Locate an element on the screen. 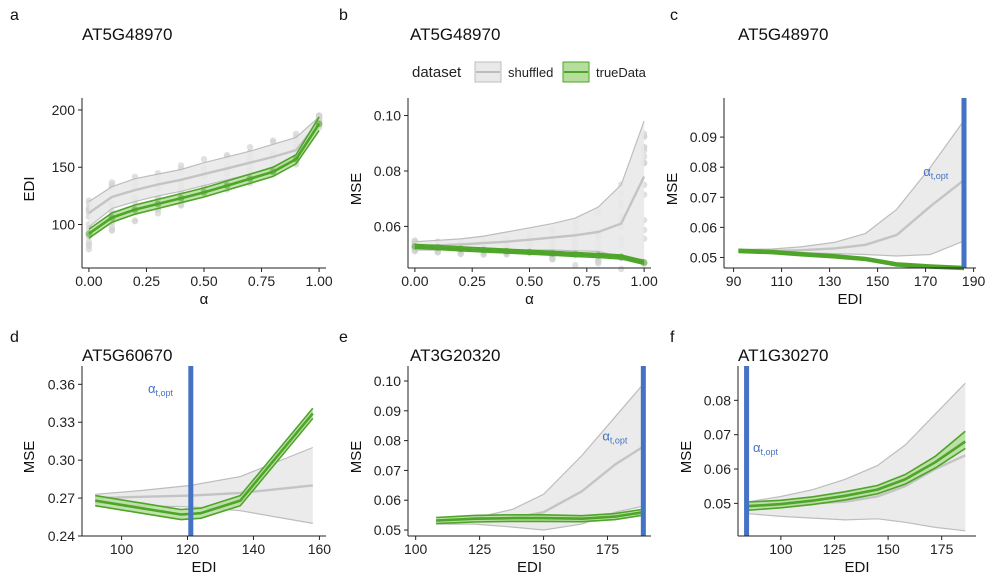 Image resolution: width=995 pixels, height=578 pixels. panel-d-y-tick-label: 0.36 is located at coordinates (61, 384).